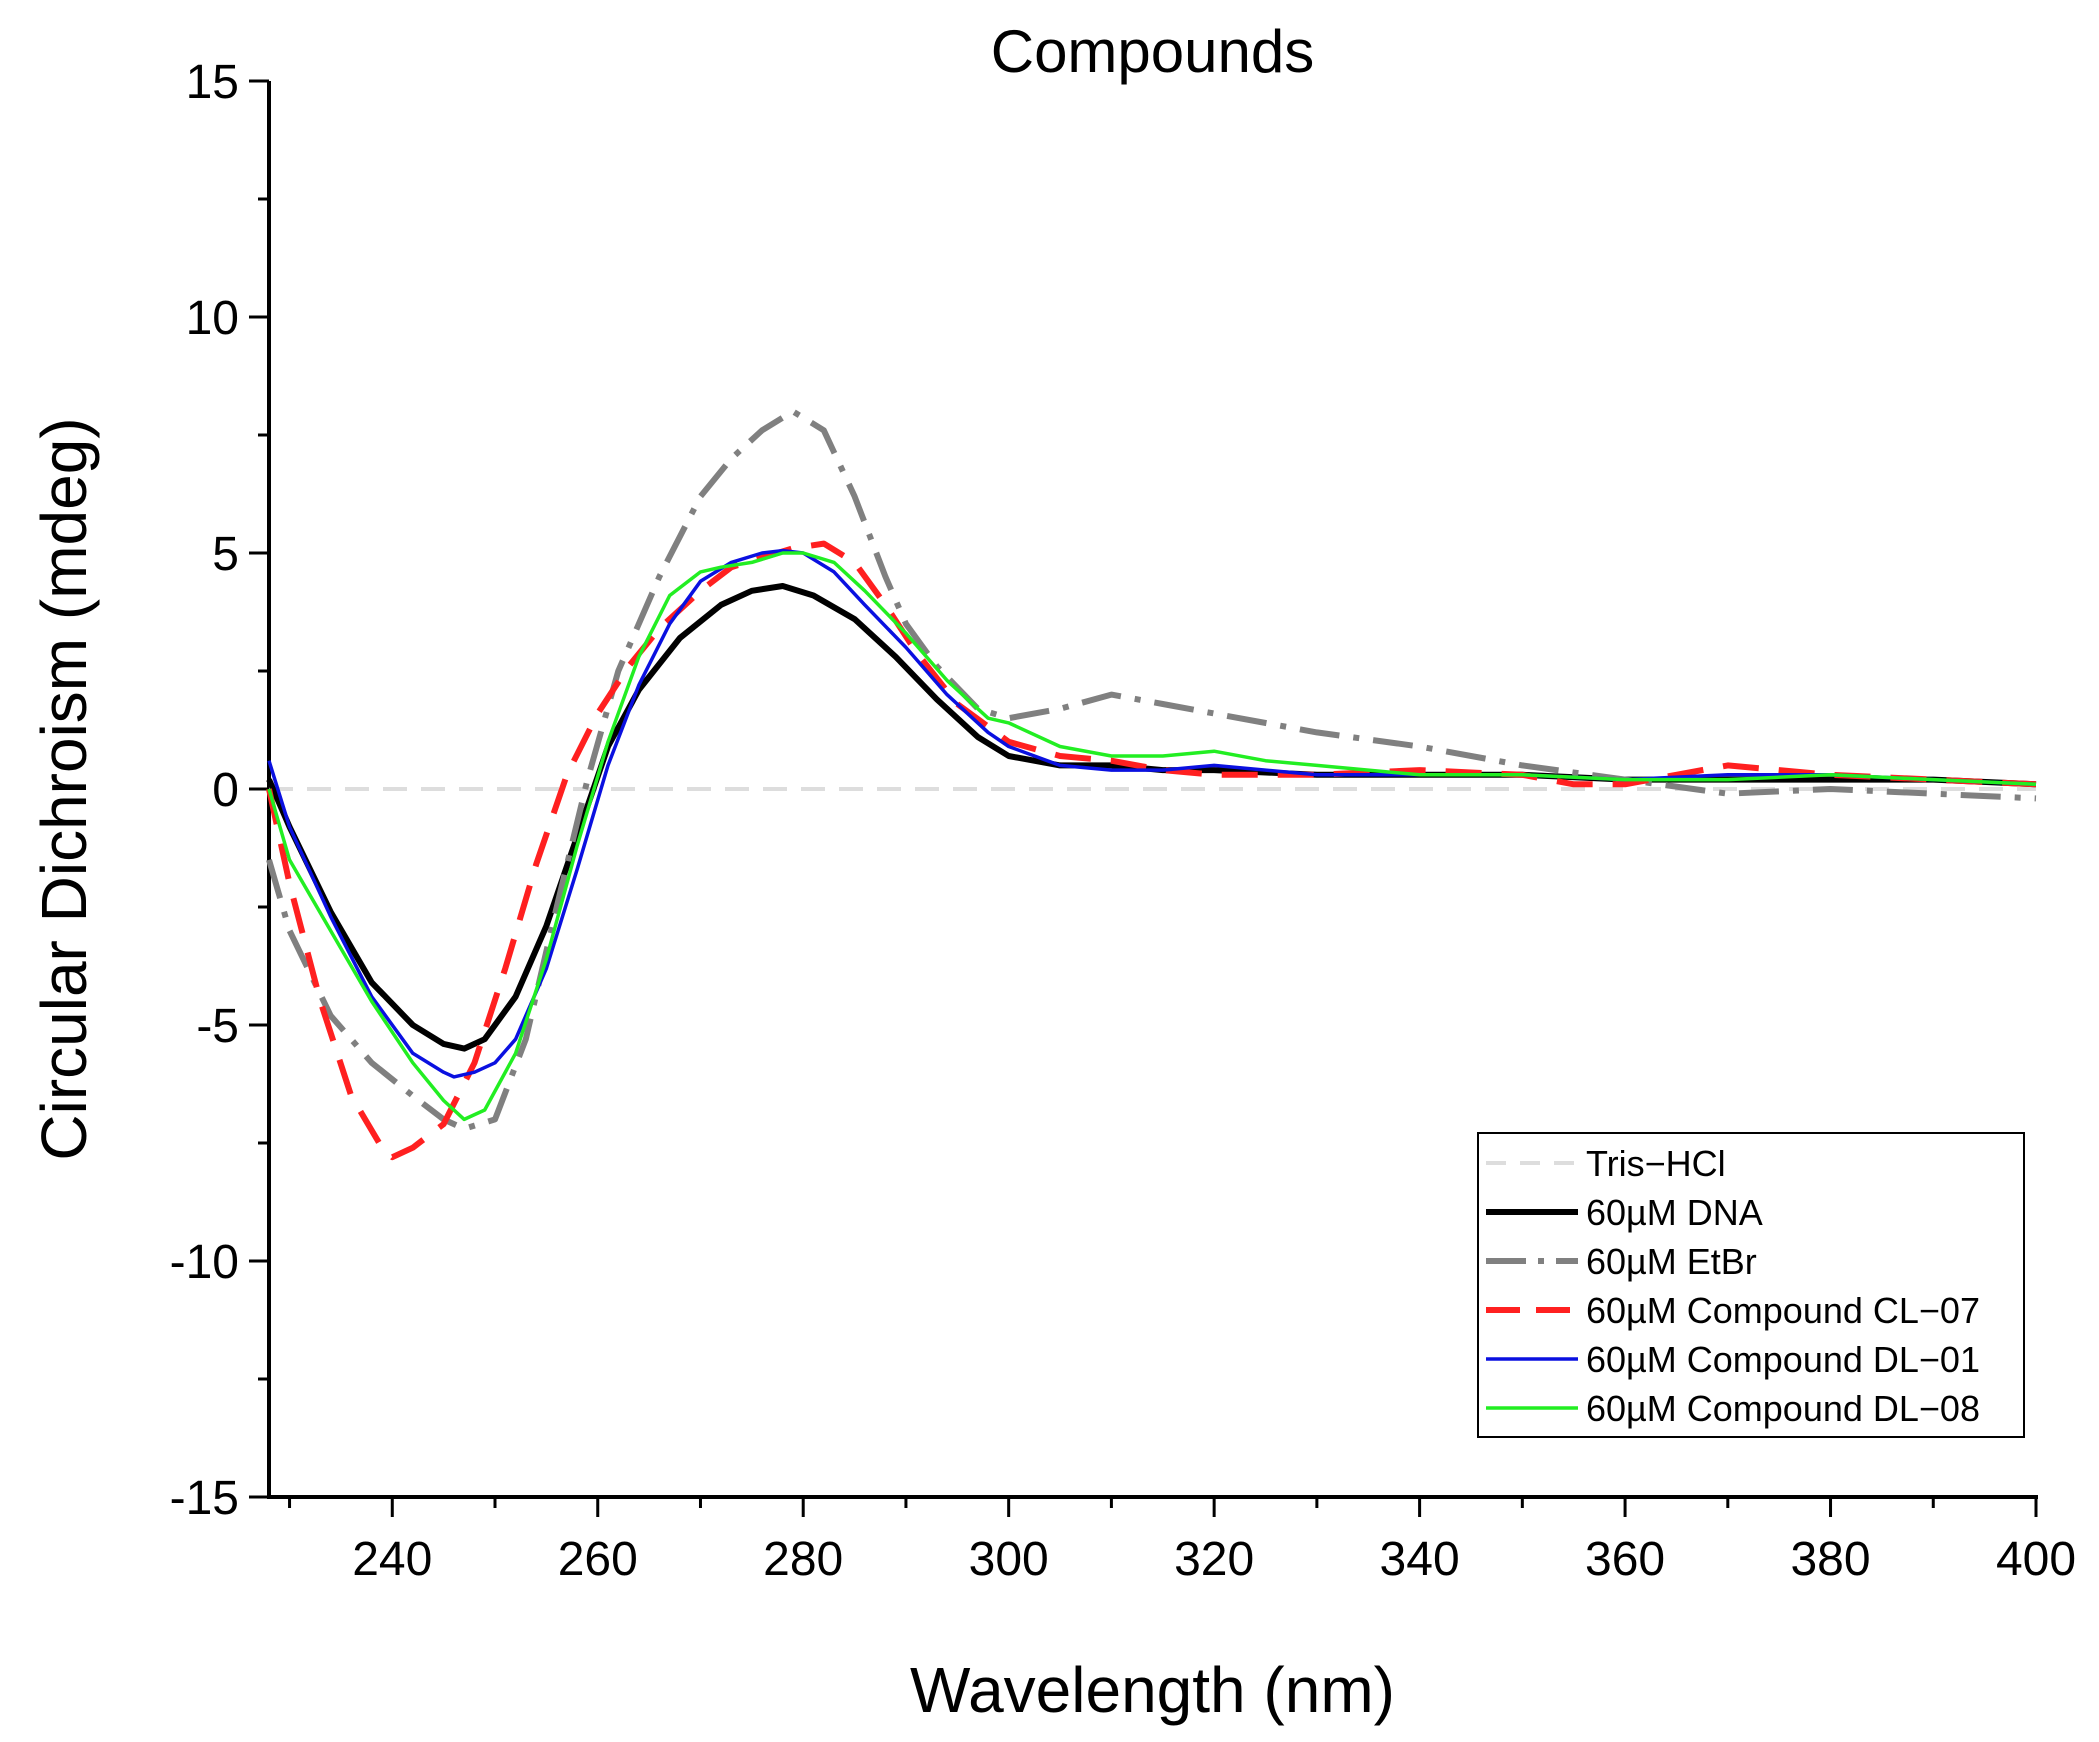 This screenshot has width=2099, height=1742. Describe the element at coordinates (1153, 51) in the screenshot. I see `chart-title: Compounds` at that location.